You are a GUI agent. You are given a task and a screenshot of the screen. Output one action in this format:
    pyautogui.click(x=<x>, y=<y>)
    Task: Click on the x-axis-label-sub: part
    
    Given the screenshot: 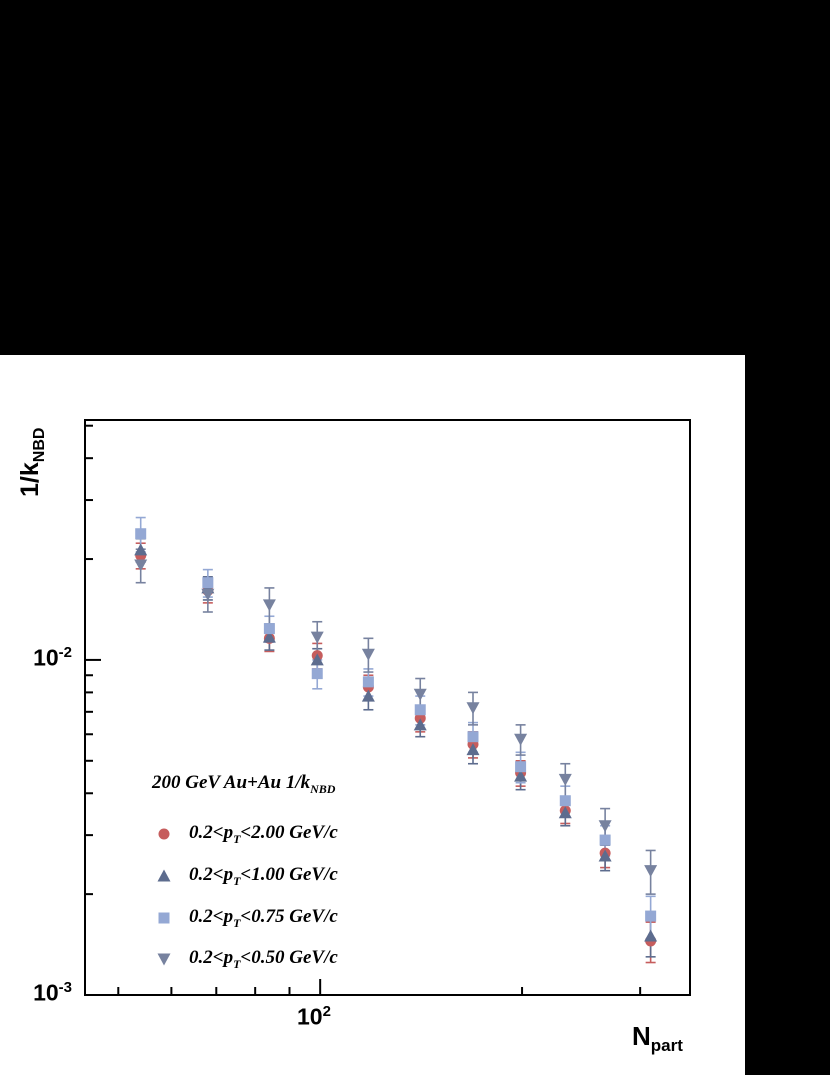 What is the action you would take?
    pyautogui.click(x=666, y=1046)
    